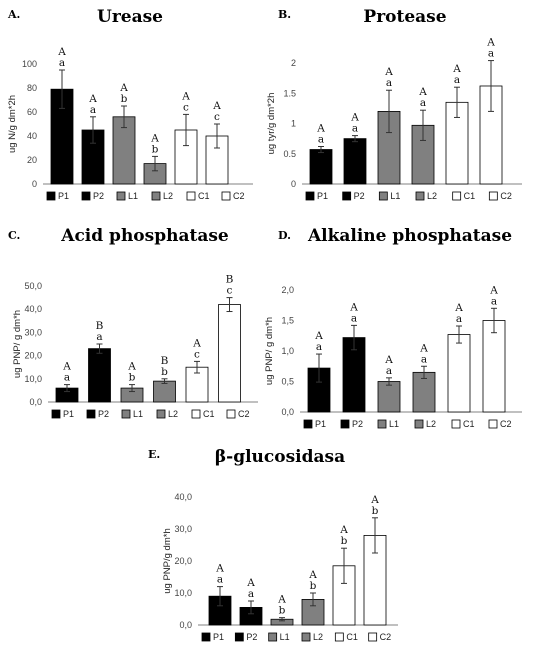 The width and height of the screenshot is (533, 653). Describe the element at coordinates (239, 196) in the screenshot. I see `legend-label-C2: C2` at that location.